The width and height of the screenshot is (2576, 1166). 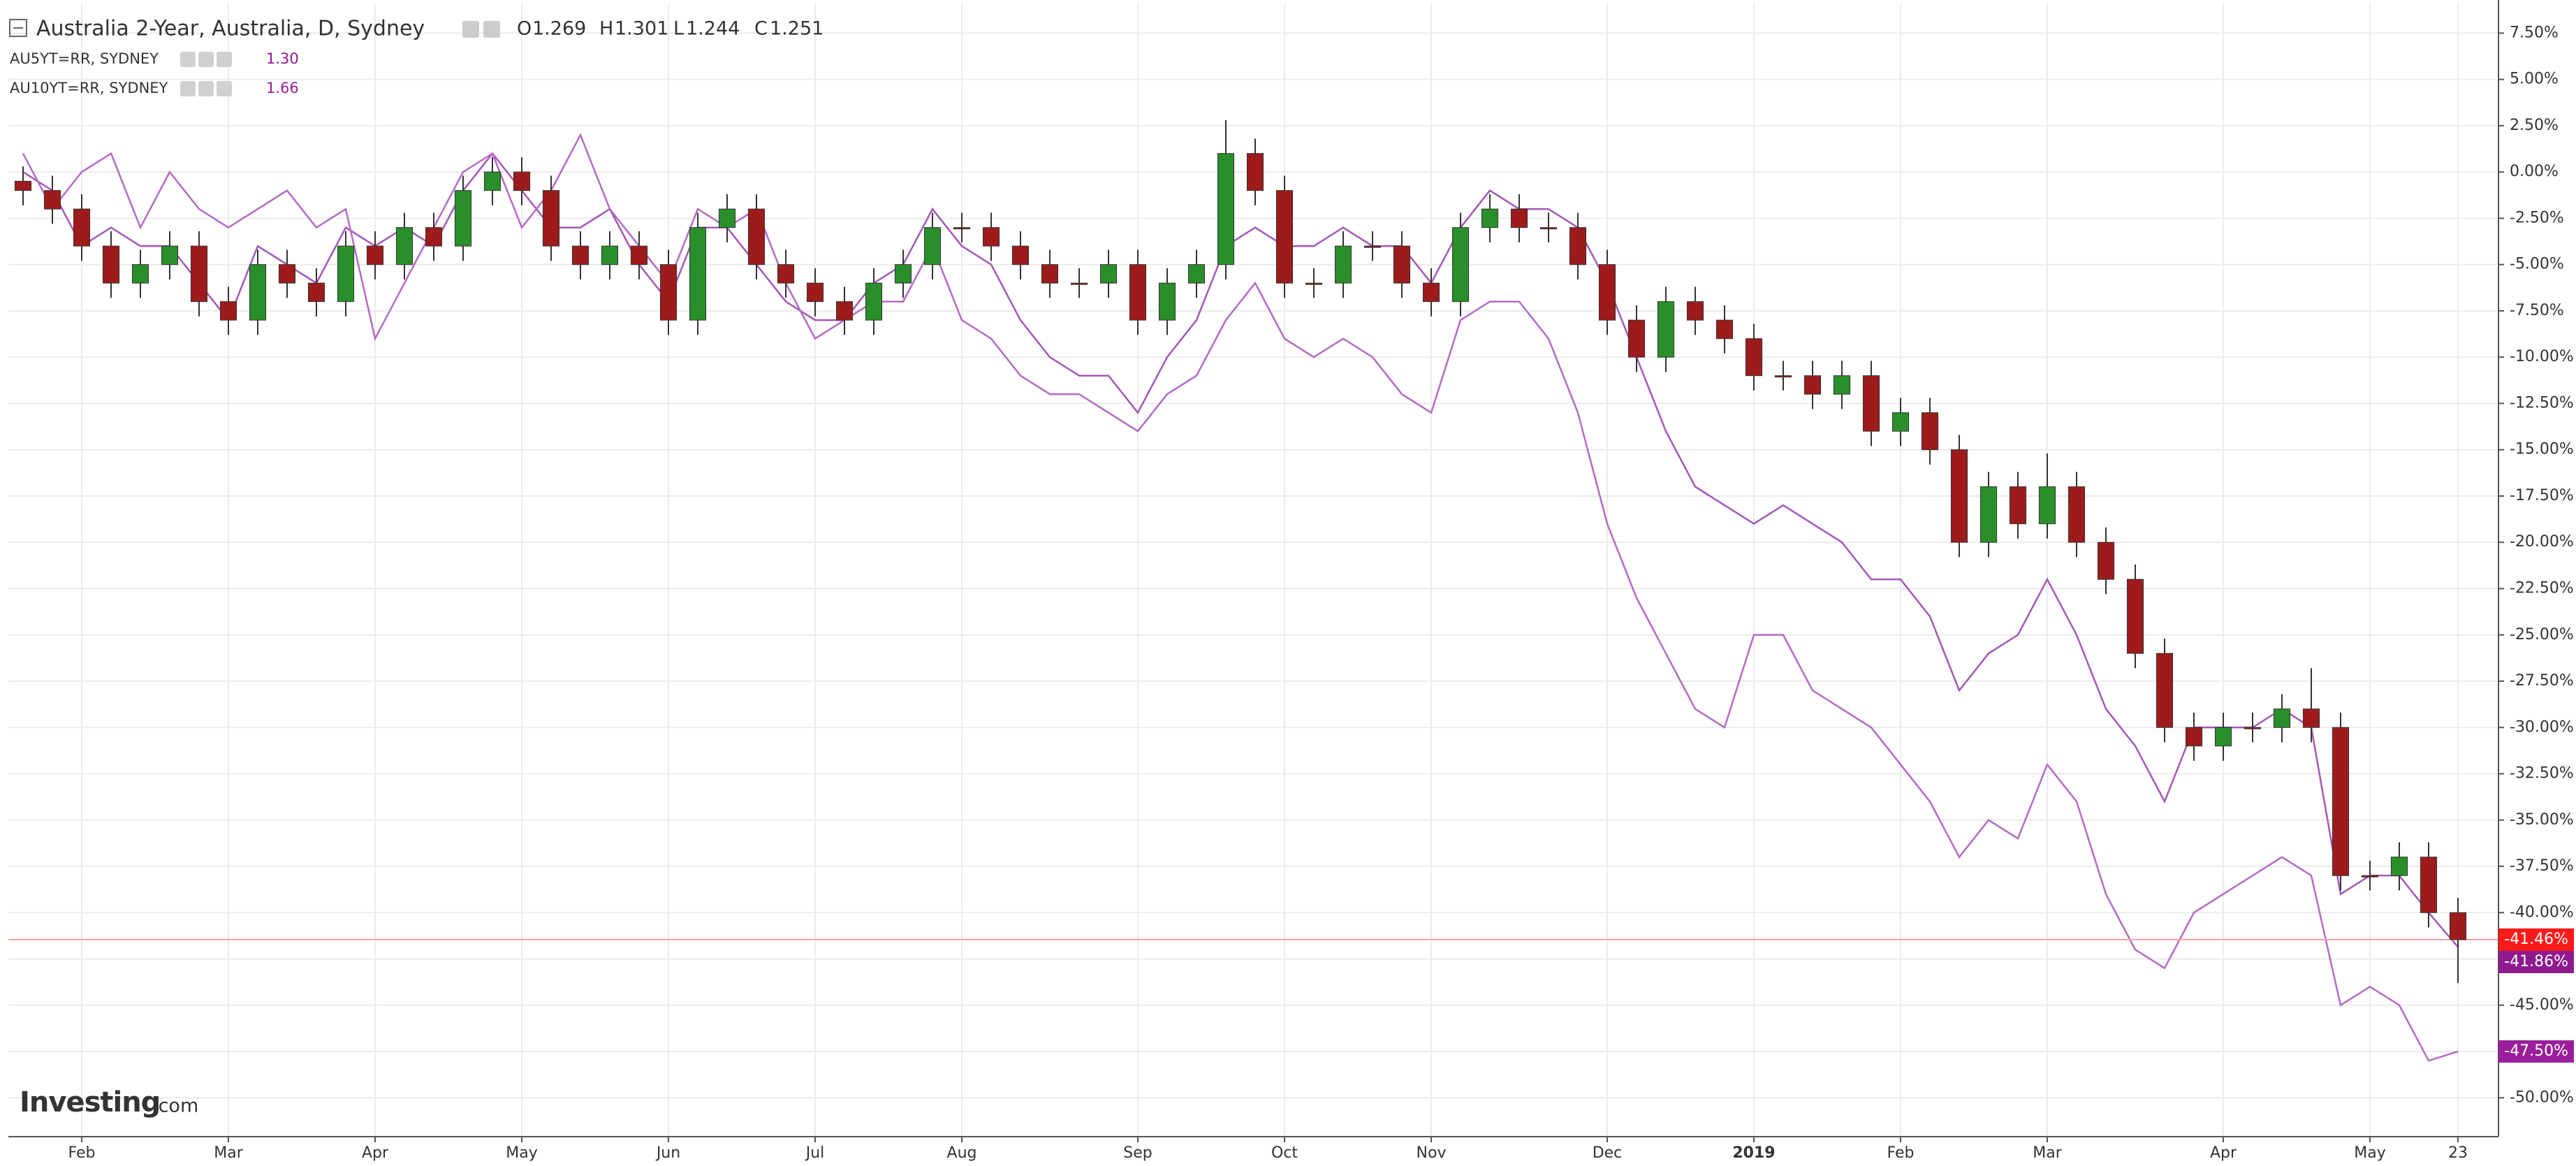 I want to click on x-tick-label: Jun, so click(x=667, y=1153).